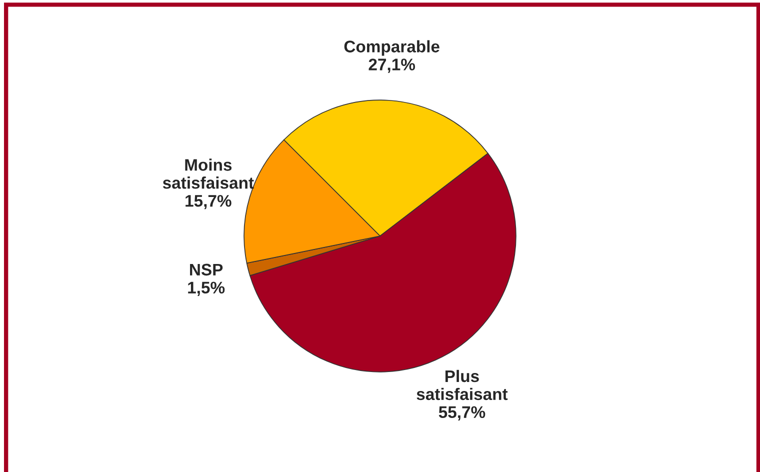 The width and height of the screenshot is (760, 472). What do you see at coordinates (206, 270) in the screenshot?
I see `slice-label: NSP` at bounding box center [206, 270].